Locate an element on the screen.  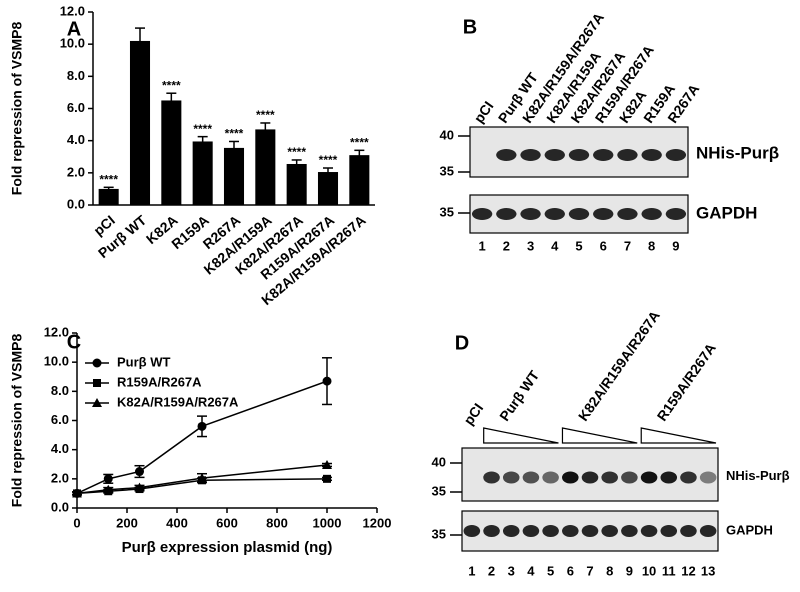
lane-number: 7 is located at coordinates (627, 245).